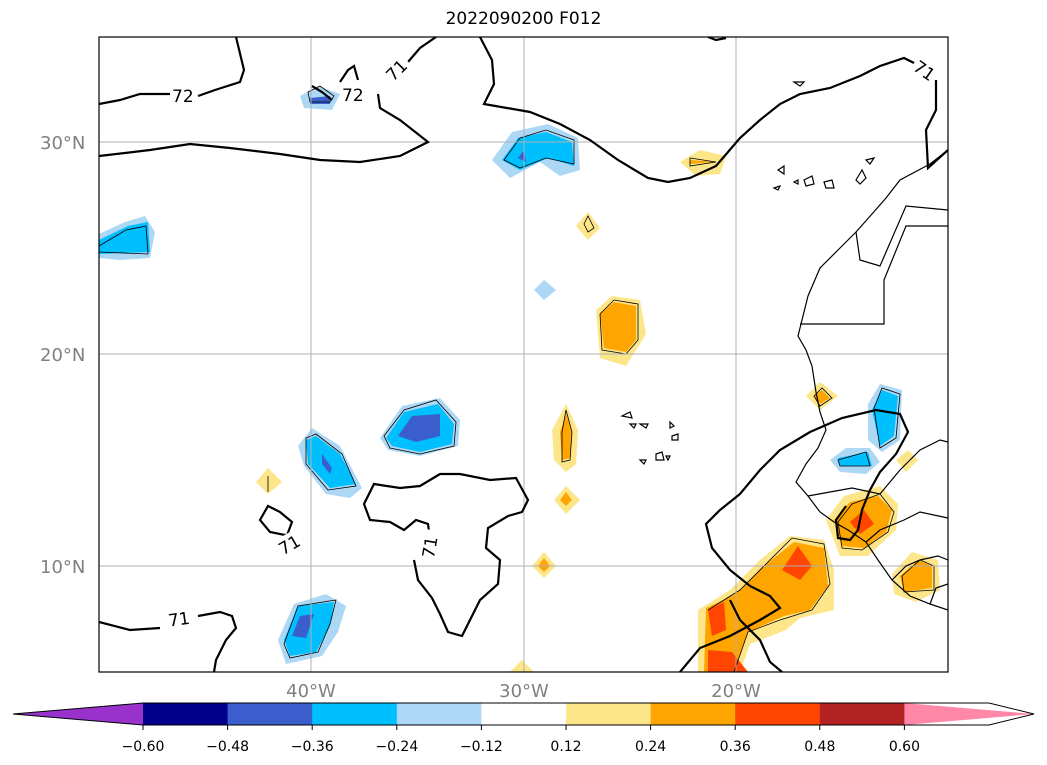 This screenshot has height=765, width=1047. What do you see at coordinates (227, 747) in the screenshot?
I see `colorbar-tick-label: −0.48` at bounding box center [227, 747].